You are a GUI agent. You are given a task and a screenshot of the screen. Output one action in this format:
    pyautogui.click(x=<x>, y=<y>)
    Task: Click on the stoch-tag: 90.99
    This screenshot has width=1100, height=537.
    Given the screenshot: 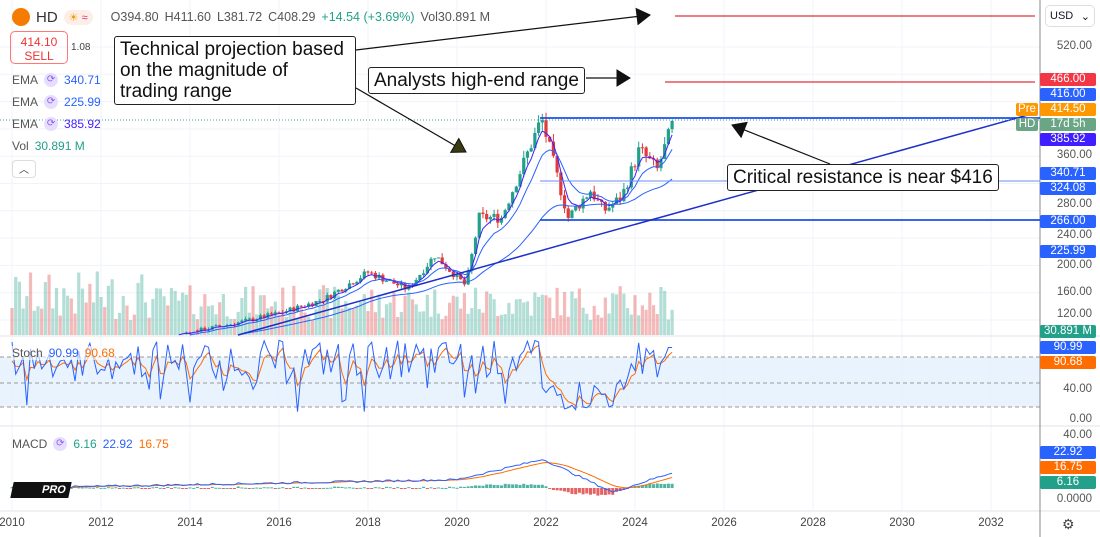 What is the action you would take?
    pyautogui.click(x=1068, y=347)
    